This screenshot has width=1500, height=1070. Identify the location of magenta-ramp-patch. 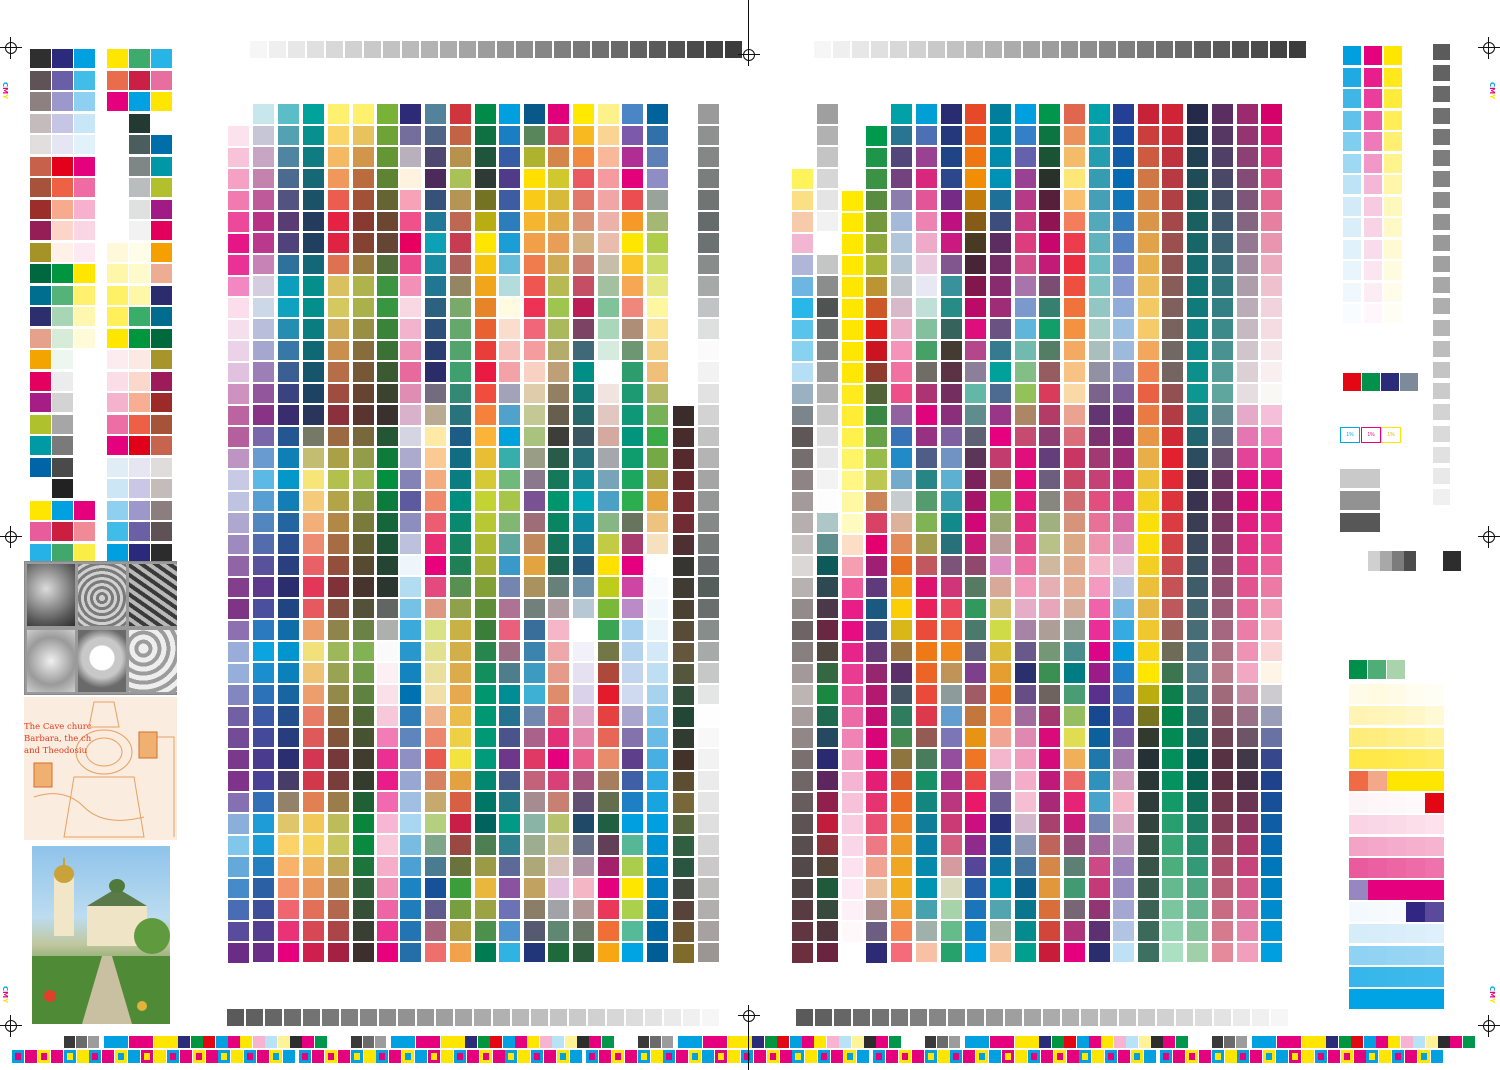
(1373, 292).